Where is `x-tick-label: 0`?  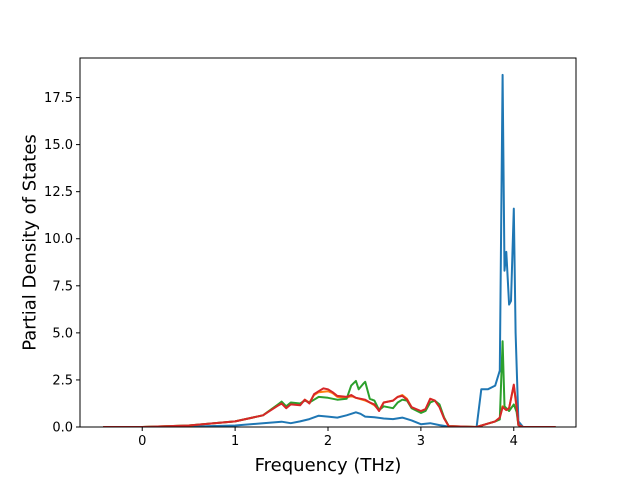 x-tick-label: 0 is located at coordinates (142, 441).